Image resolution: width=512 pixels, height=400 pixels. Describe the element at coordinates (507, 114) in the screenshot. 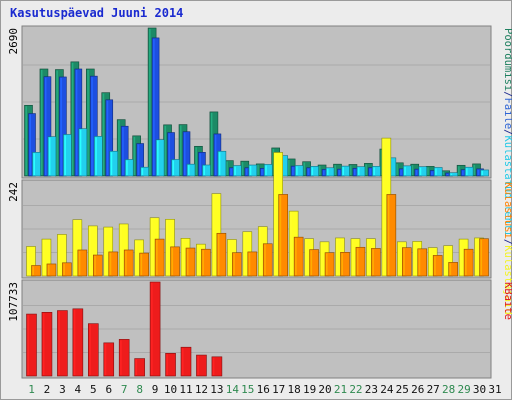

I see `legend-label: Faile` at that location.